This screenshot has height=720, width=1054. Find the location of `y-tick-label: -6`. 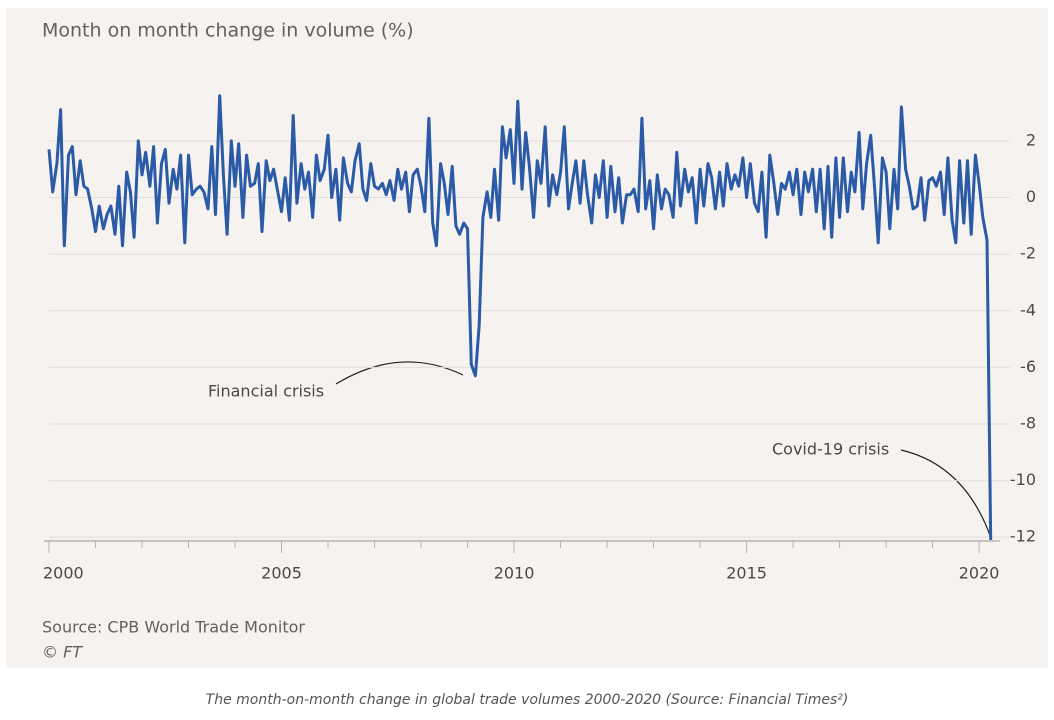

y-tick-label: -6 is located at coordinates (1028, 366).